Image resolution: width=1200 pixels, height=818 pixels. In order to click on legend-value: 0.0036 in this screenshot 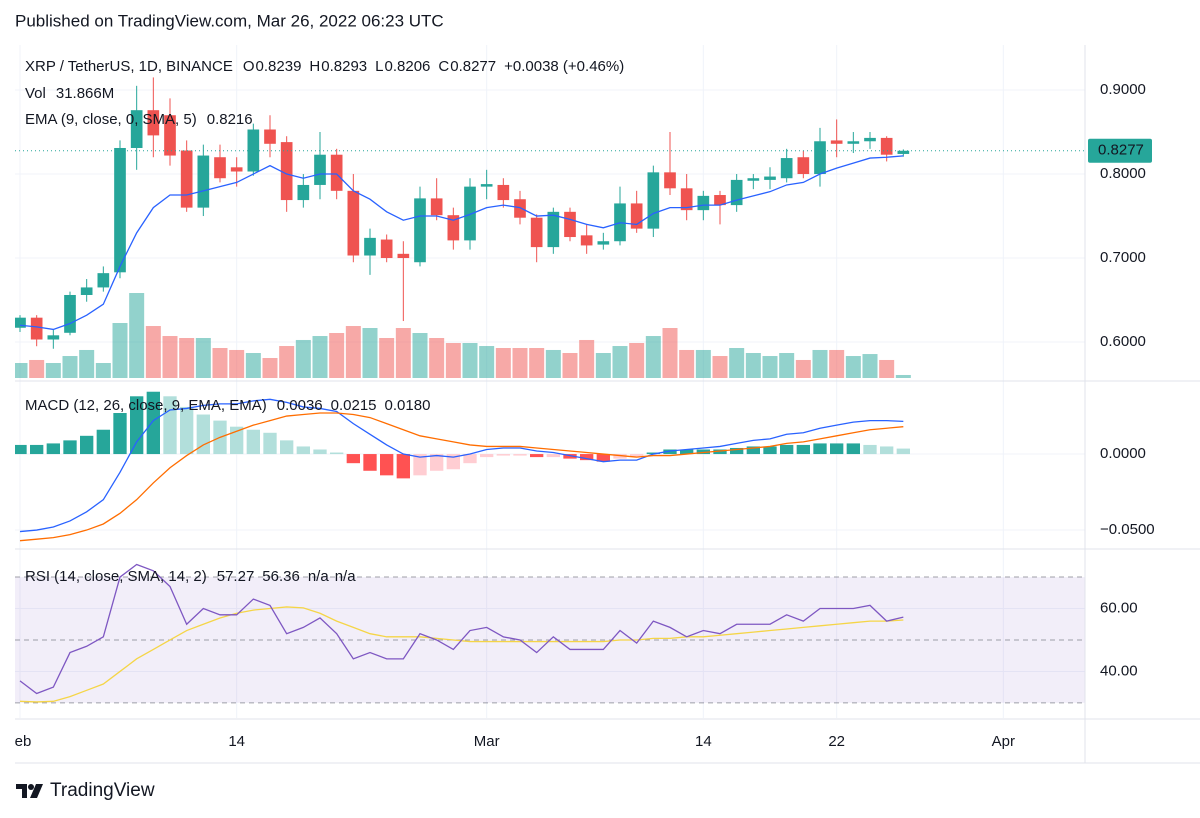, I will do `click(300, 405)`.